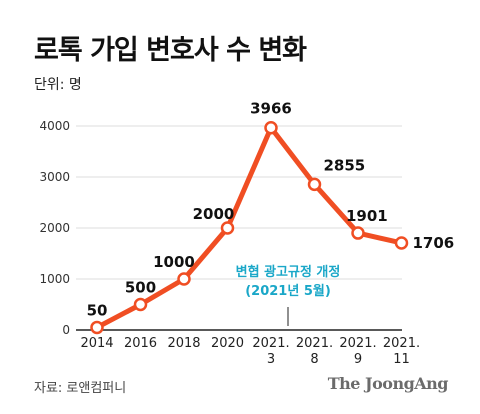 The image size is (480, 414). Describe the element at coordinates (357, 351) in the screenshot. I see `x-tick-label: 2021. 9` at that location.